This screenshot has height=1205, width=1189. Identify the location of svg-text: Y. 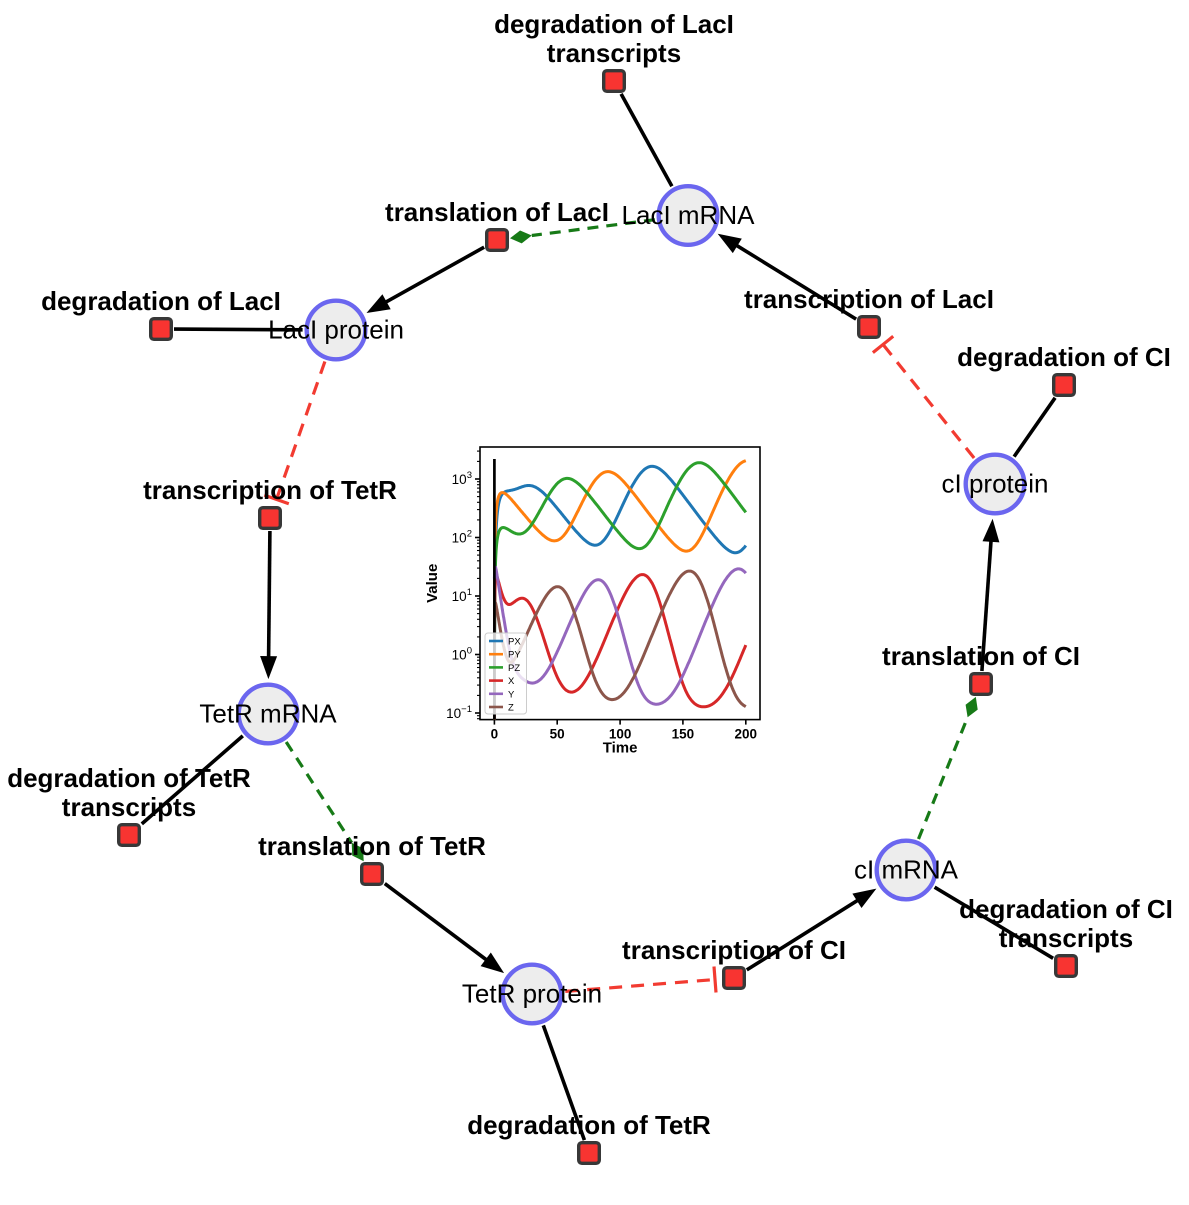
(511, 694).